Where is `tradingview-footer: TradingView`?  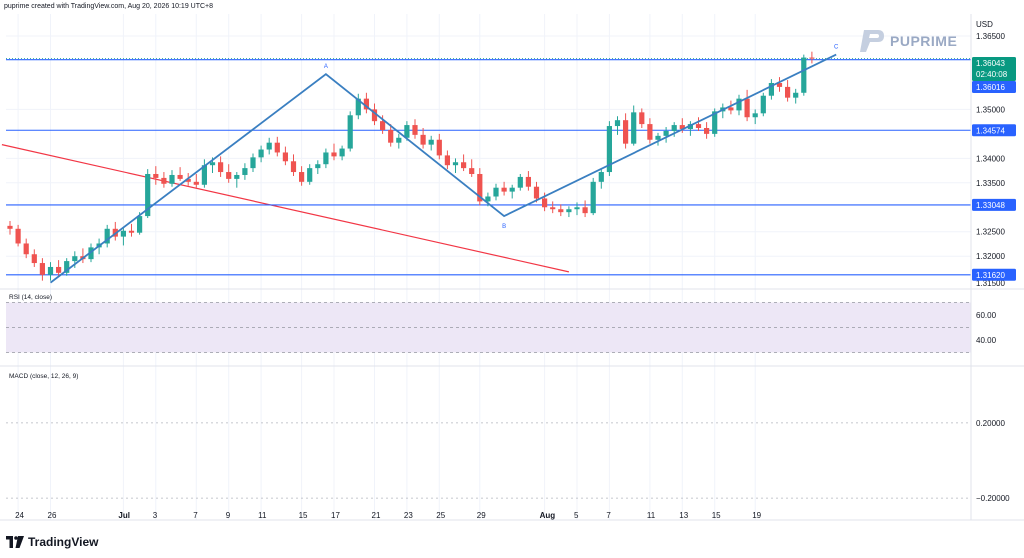
tradingview-footer: TradingView is located at coordinates (52, 542).